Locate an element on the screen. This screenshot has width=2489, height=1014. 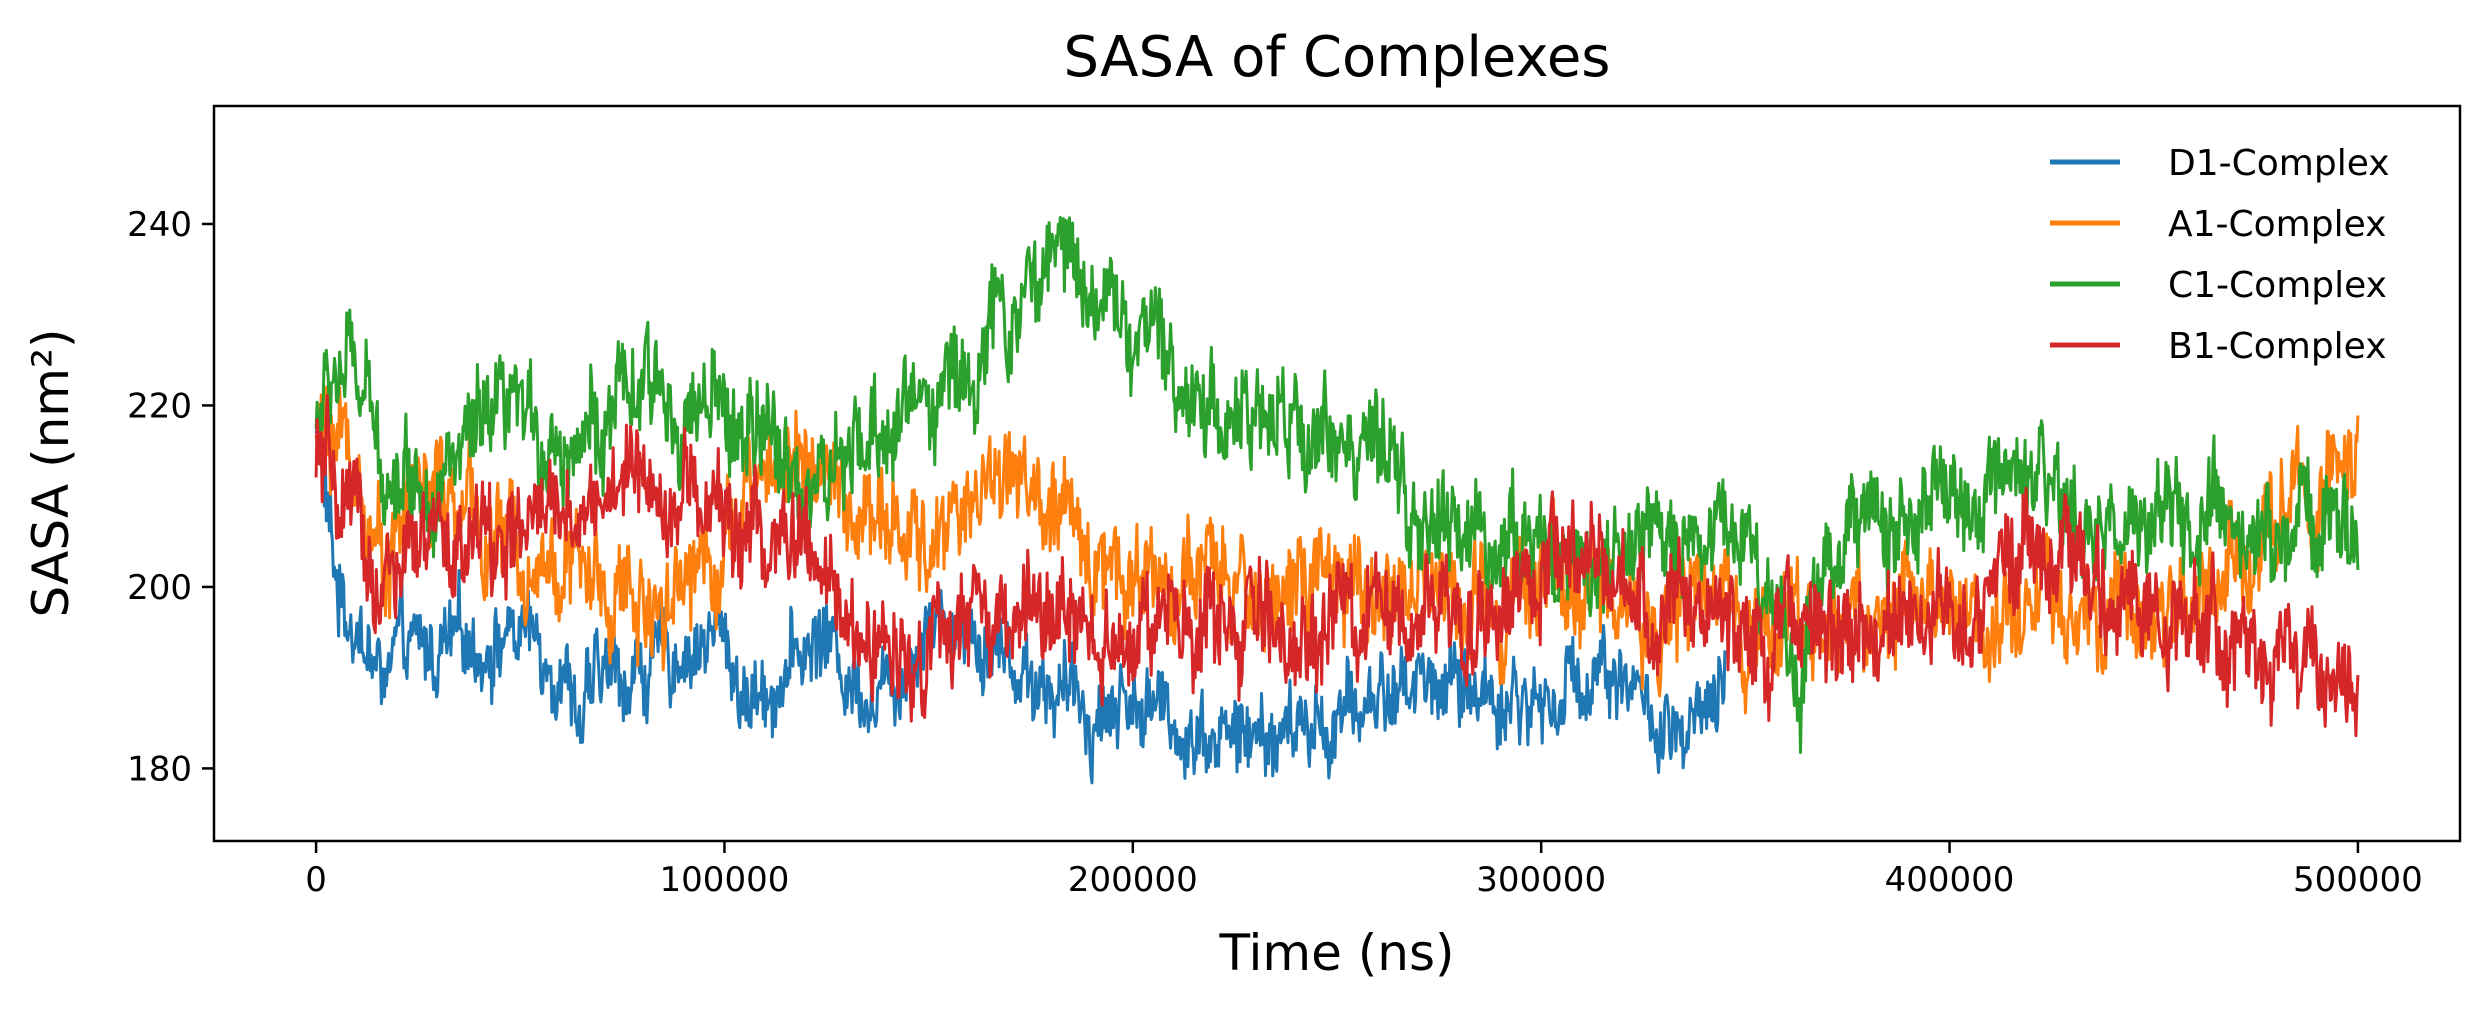
legend-label: C1-Complex is located at coordinates (2277, 285).